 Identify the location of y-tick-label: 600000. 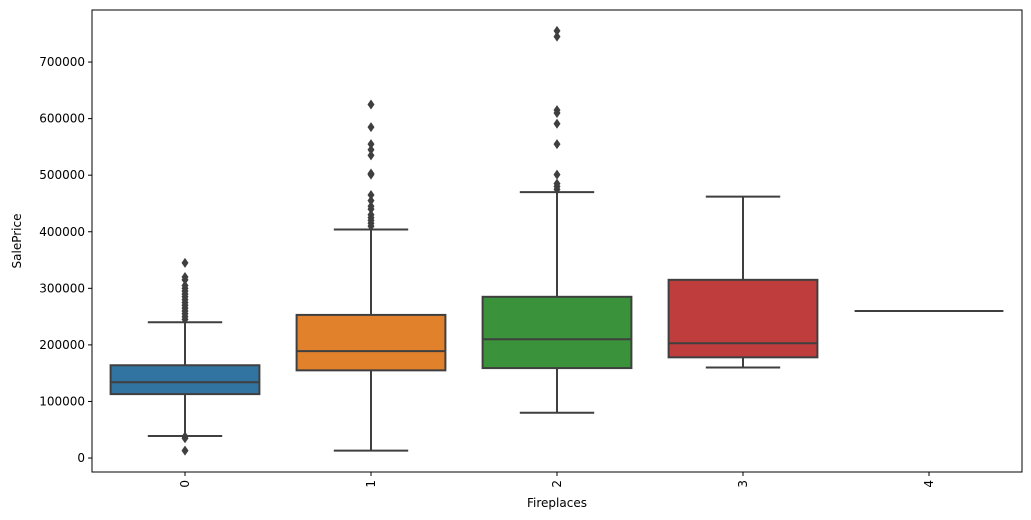
(62, 119).